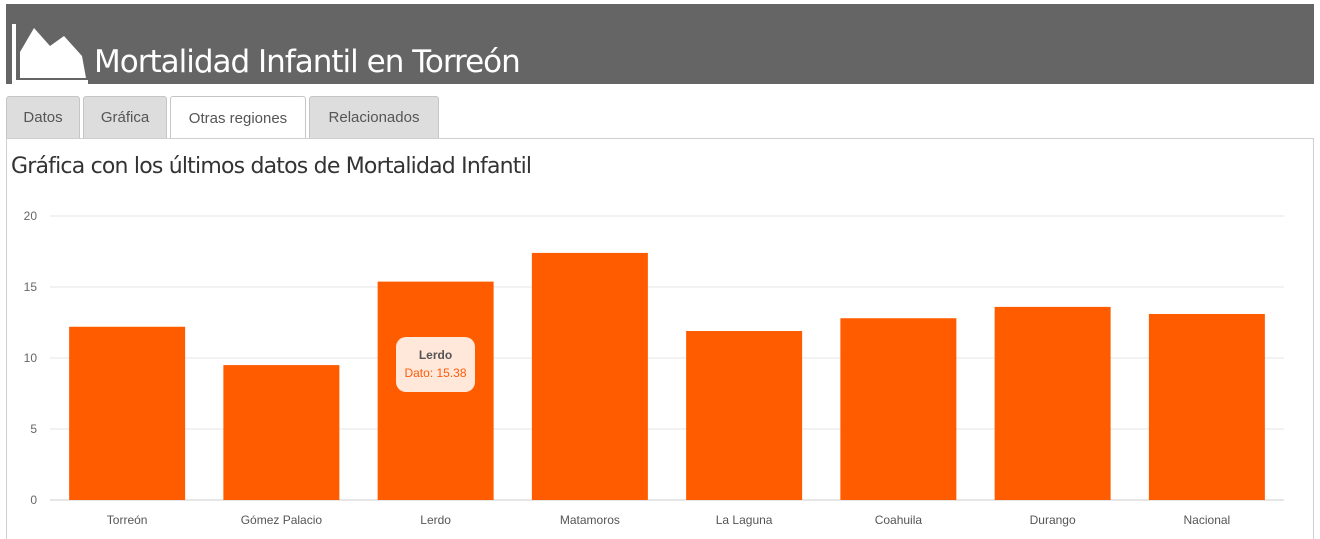  I want to click on x-tick-label: Matamoros, so click(590, 520).